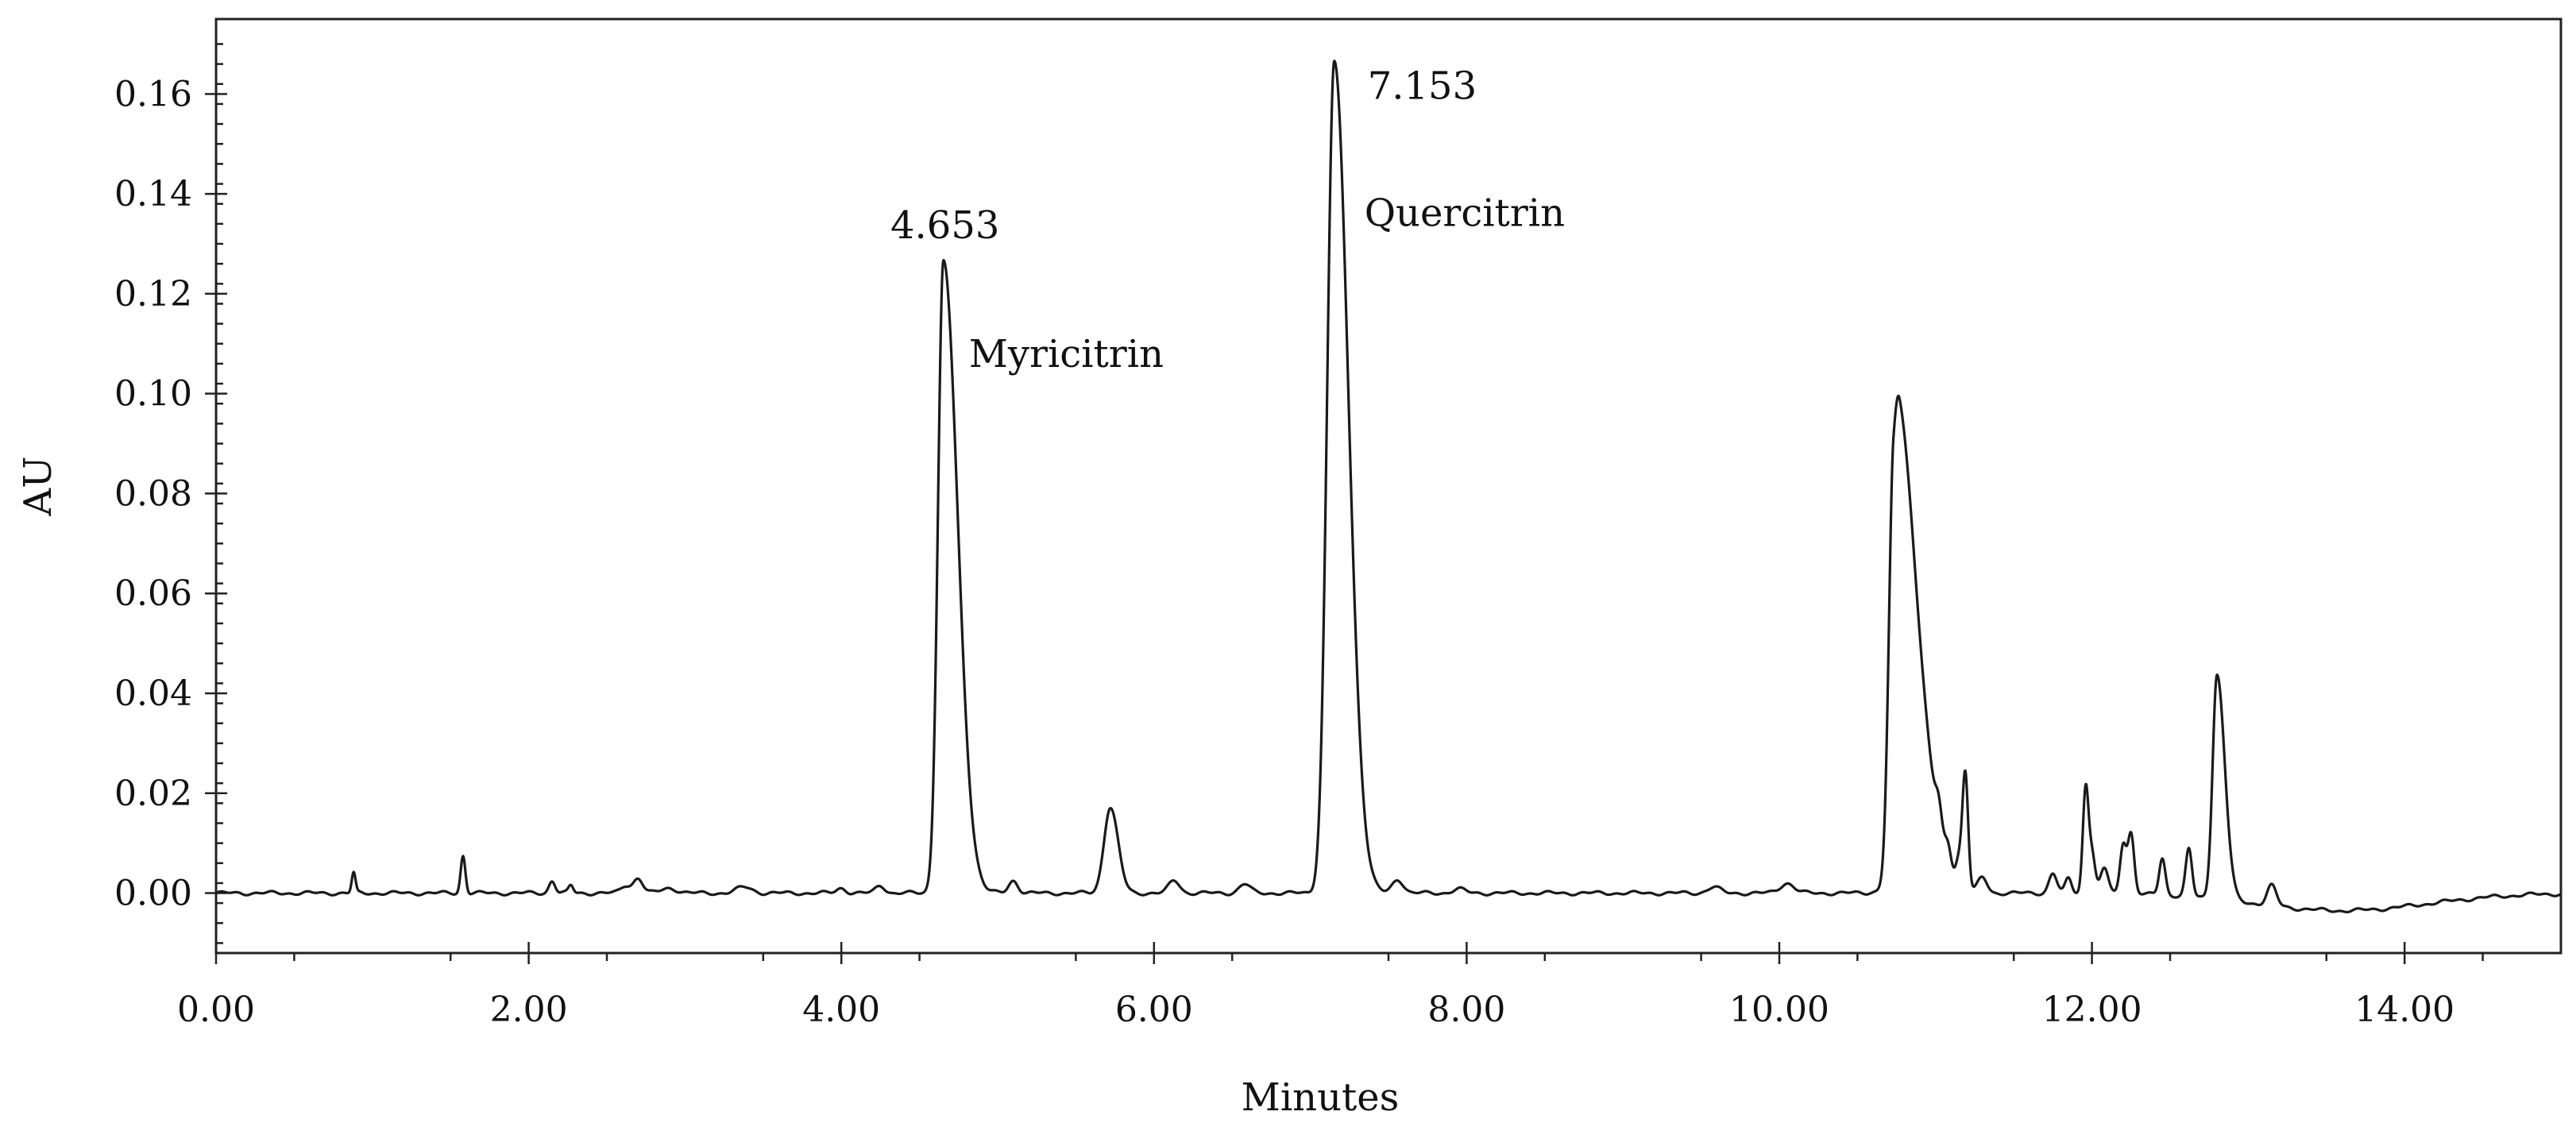 The image size is (2576, 1123). Describe the element at coordinates (1066, 354) in the screenshot. I see `peak-compound-label: Myricitrin` at that location.